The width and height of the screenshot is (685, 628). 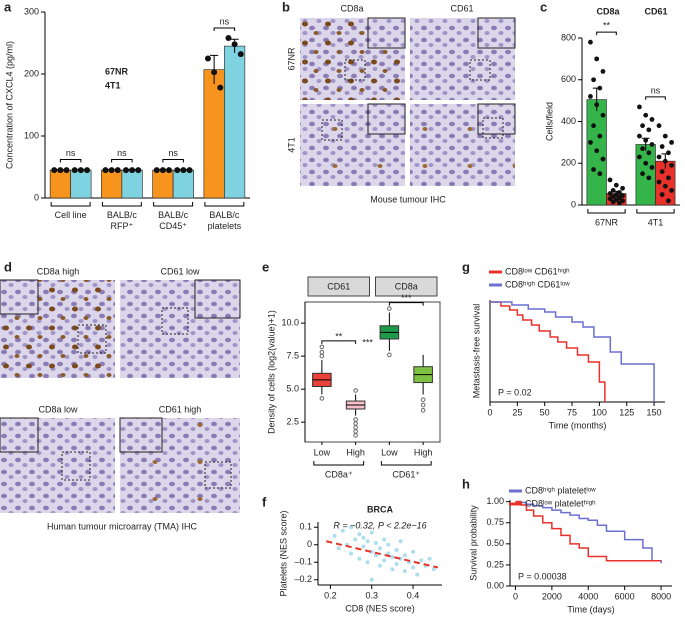 What do you see at coordinates (607, 222) in the screenshot?
I see `x-tick-label: 67NR` at bounding box center [607, 222].